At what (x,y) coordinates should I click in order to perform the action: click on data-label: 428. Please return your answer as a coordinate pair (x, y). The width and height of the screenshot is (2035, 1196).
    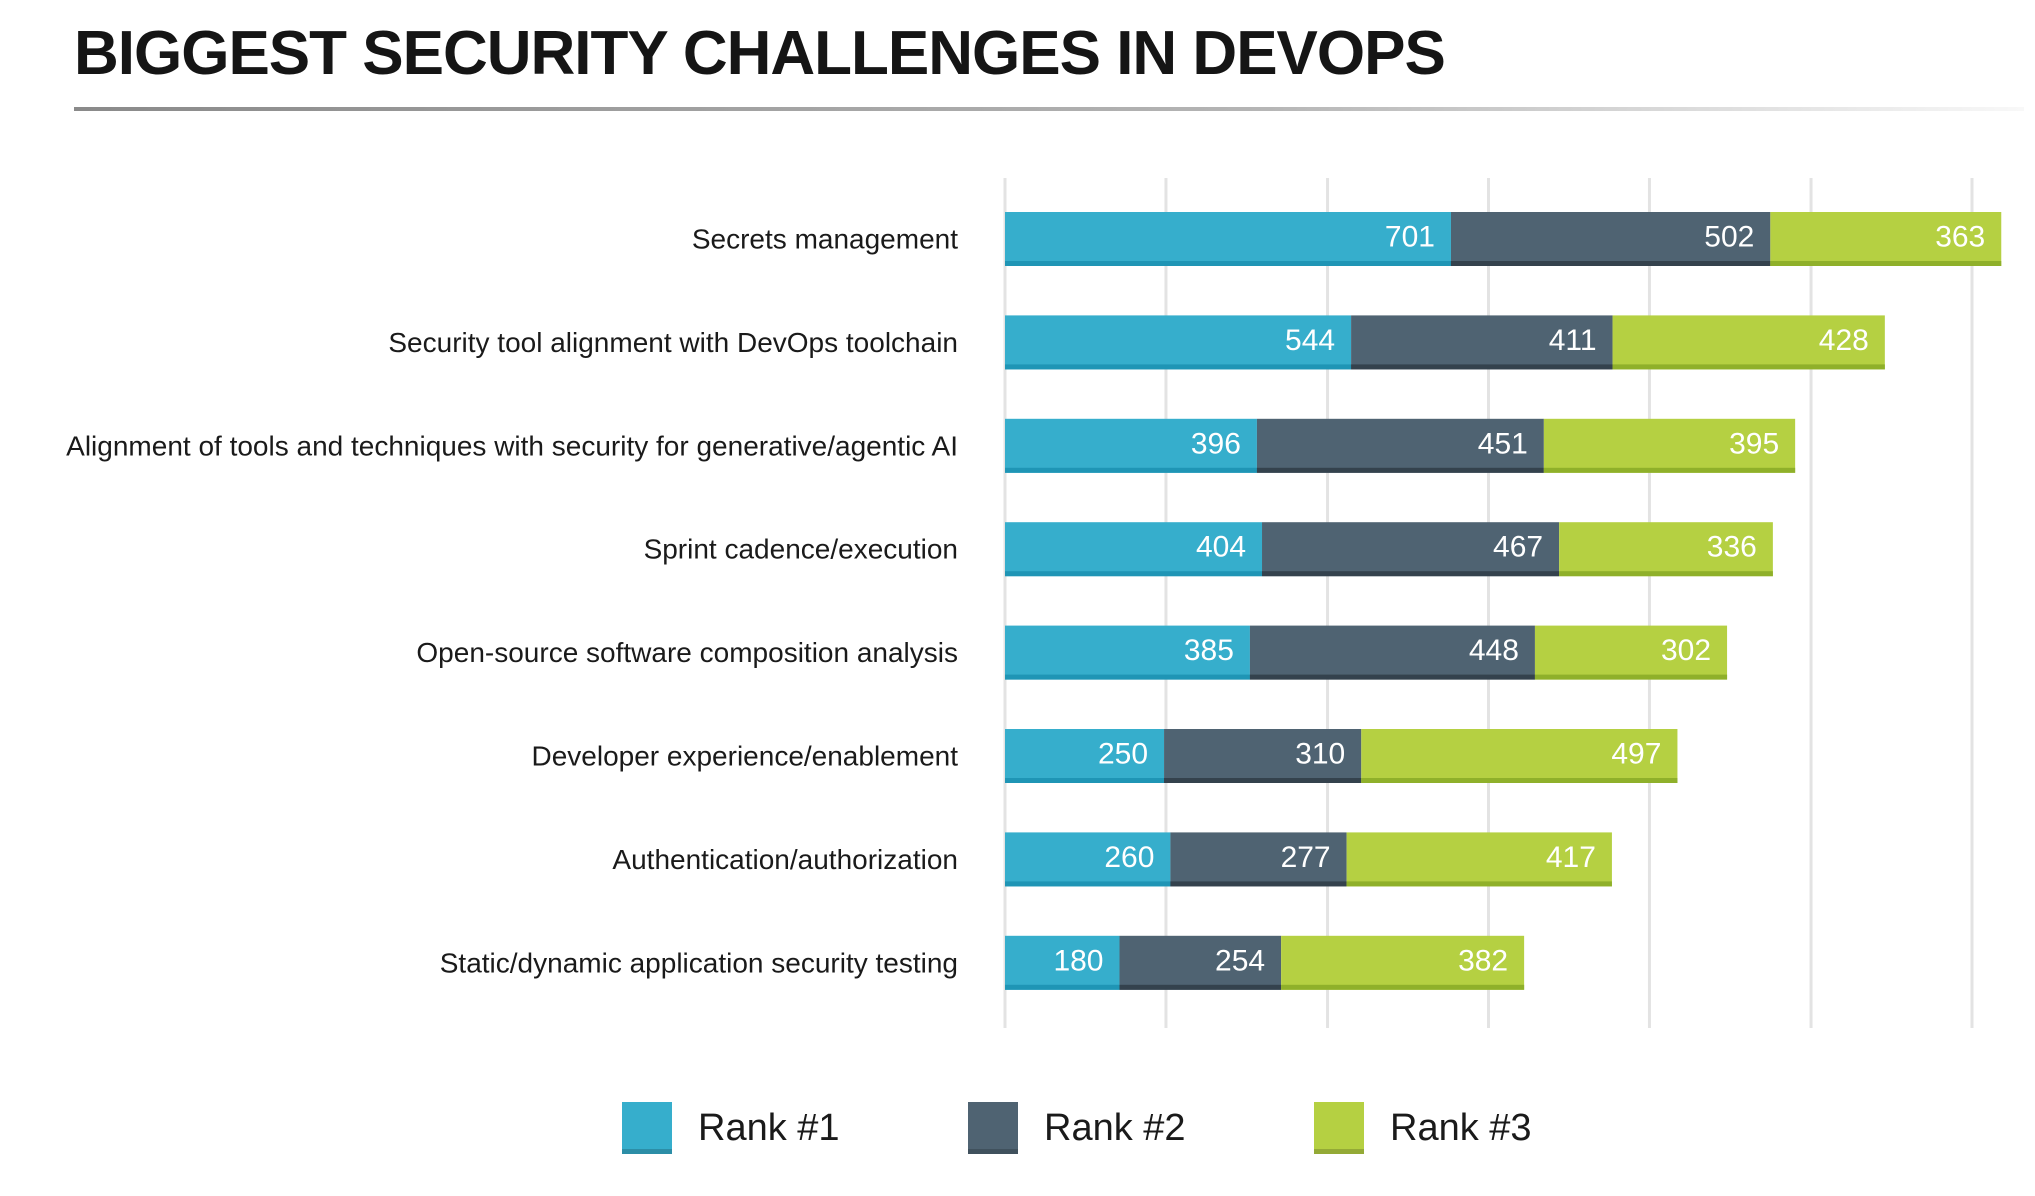
    Looking at the image, I should click on (1844, 340).